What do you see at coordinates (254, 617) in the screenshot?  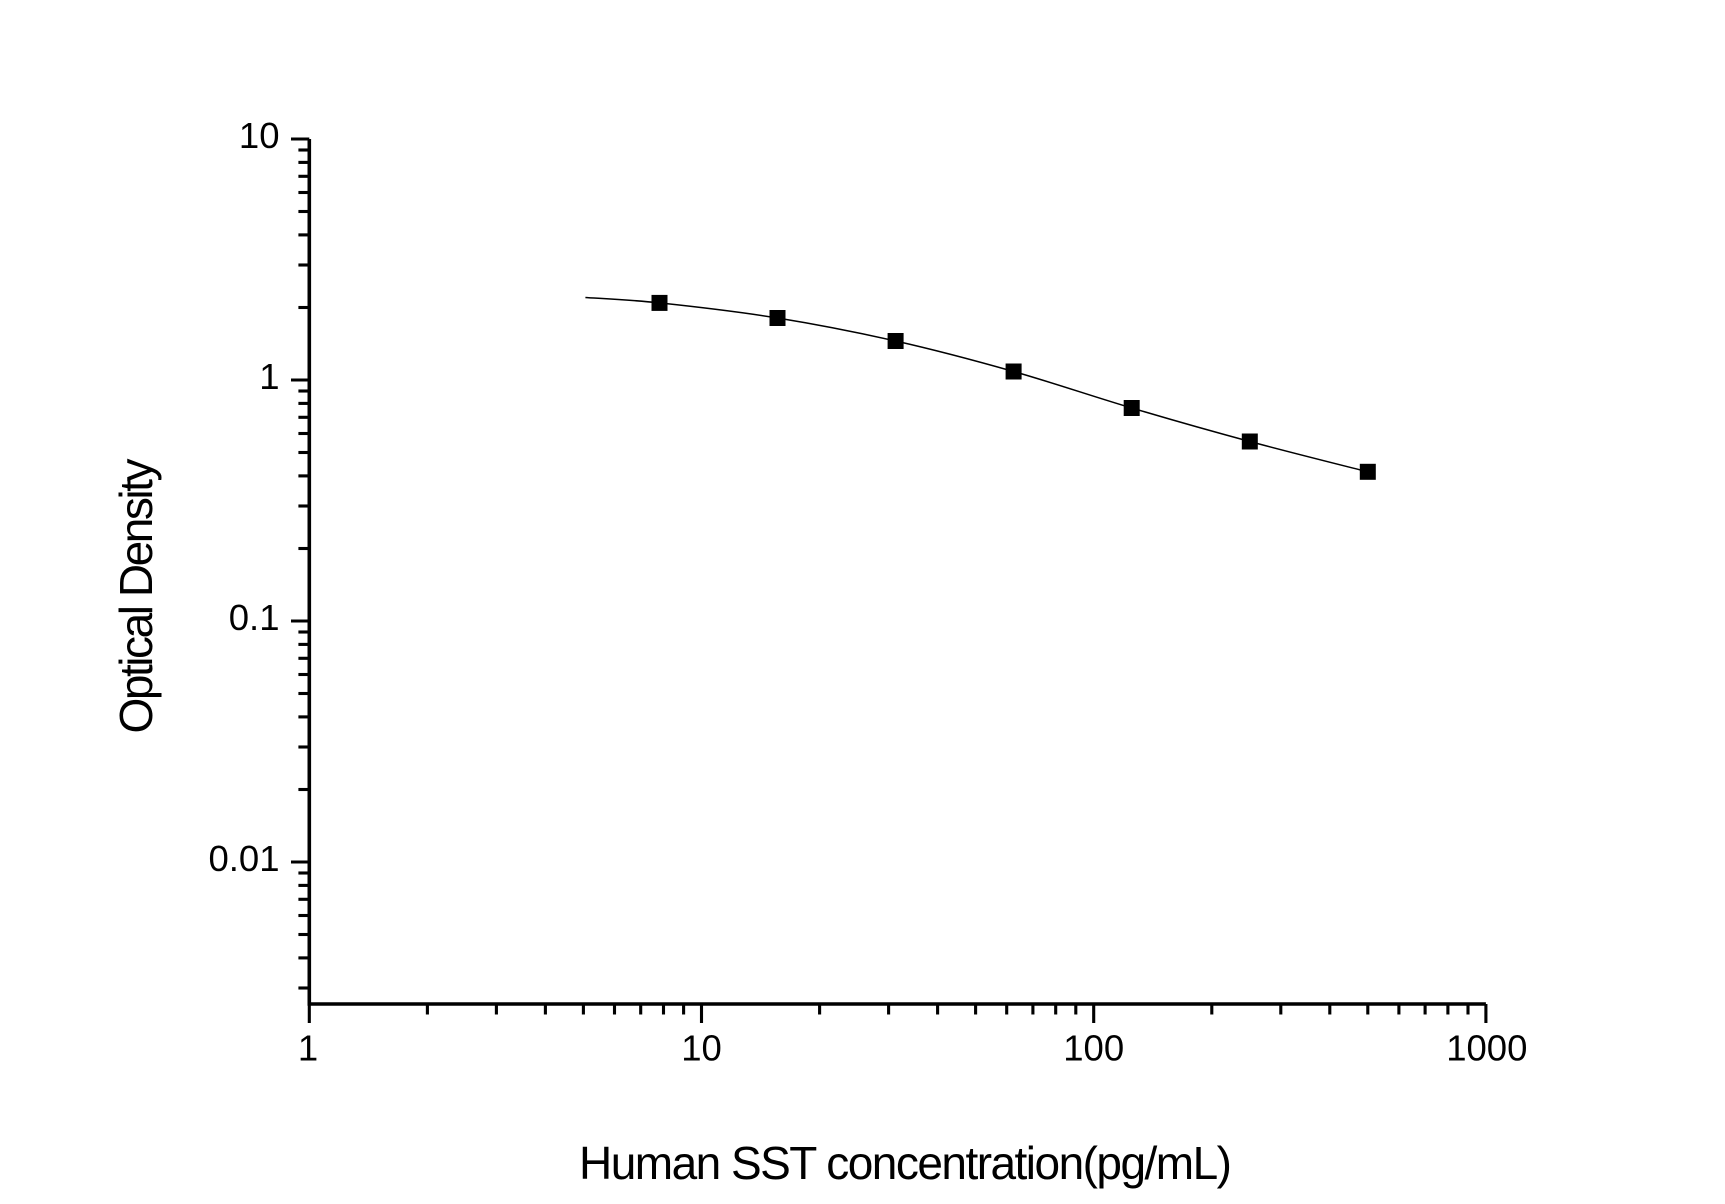 I see `svg-text: 0.1` at bounding box center [254, 617].